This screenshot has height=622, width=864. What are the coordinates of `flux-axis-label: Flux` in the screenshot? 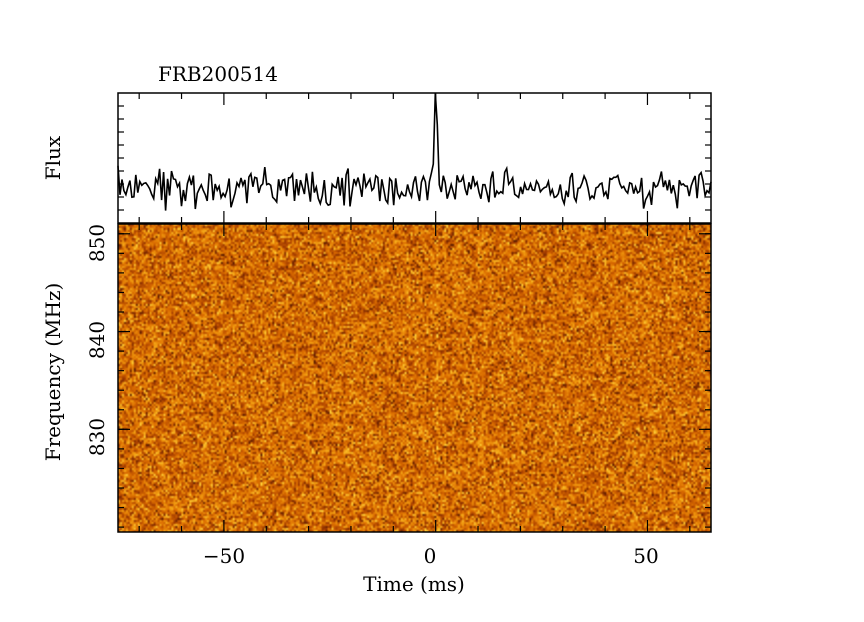 It's located at (53, 157).